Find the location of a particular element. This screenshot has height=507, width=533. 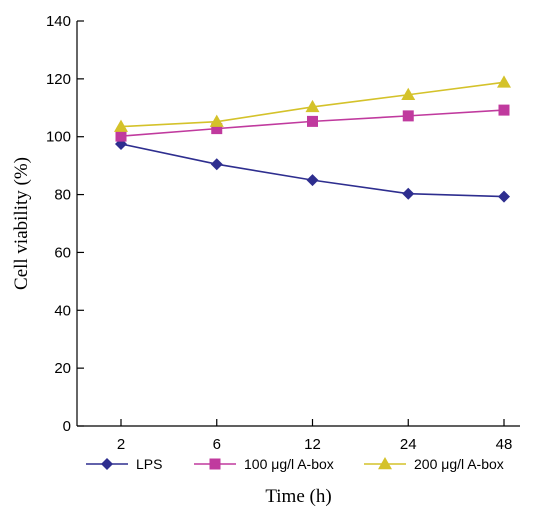

legend-label: 100 μg/l A-box is located at coordinates (289, 464).